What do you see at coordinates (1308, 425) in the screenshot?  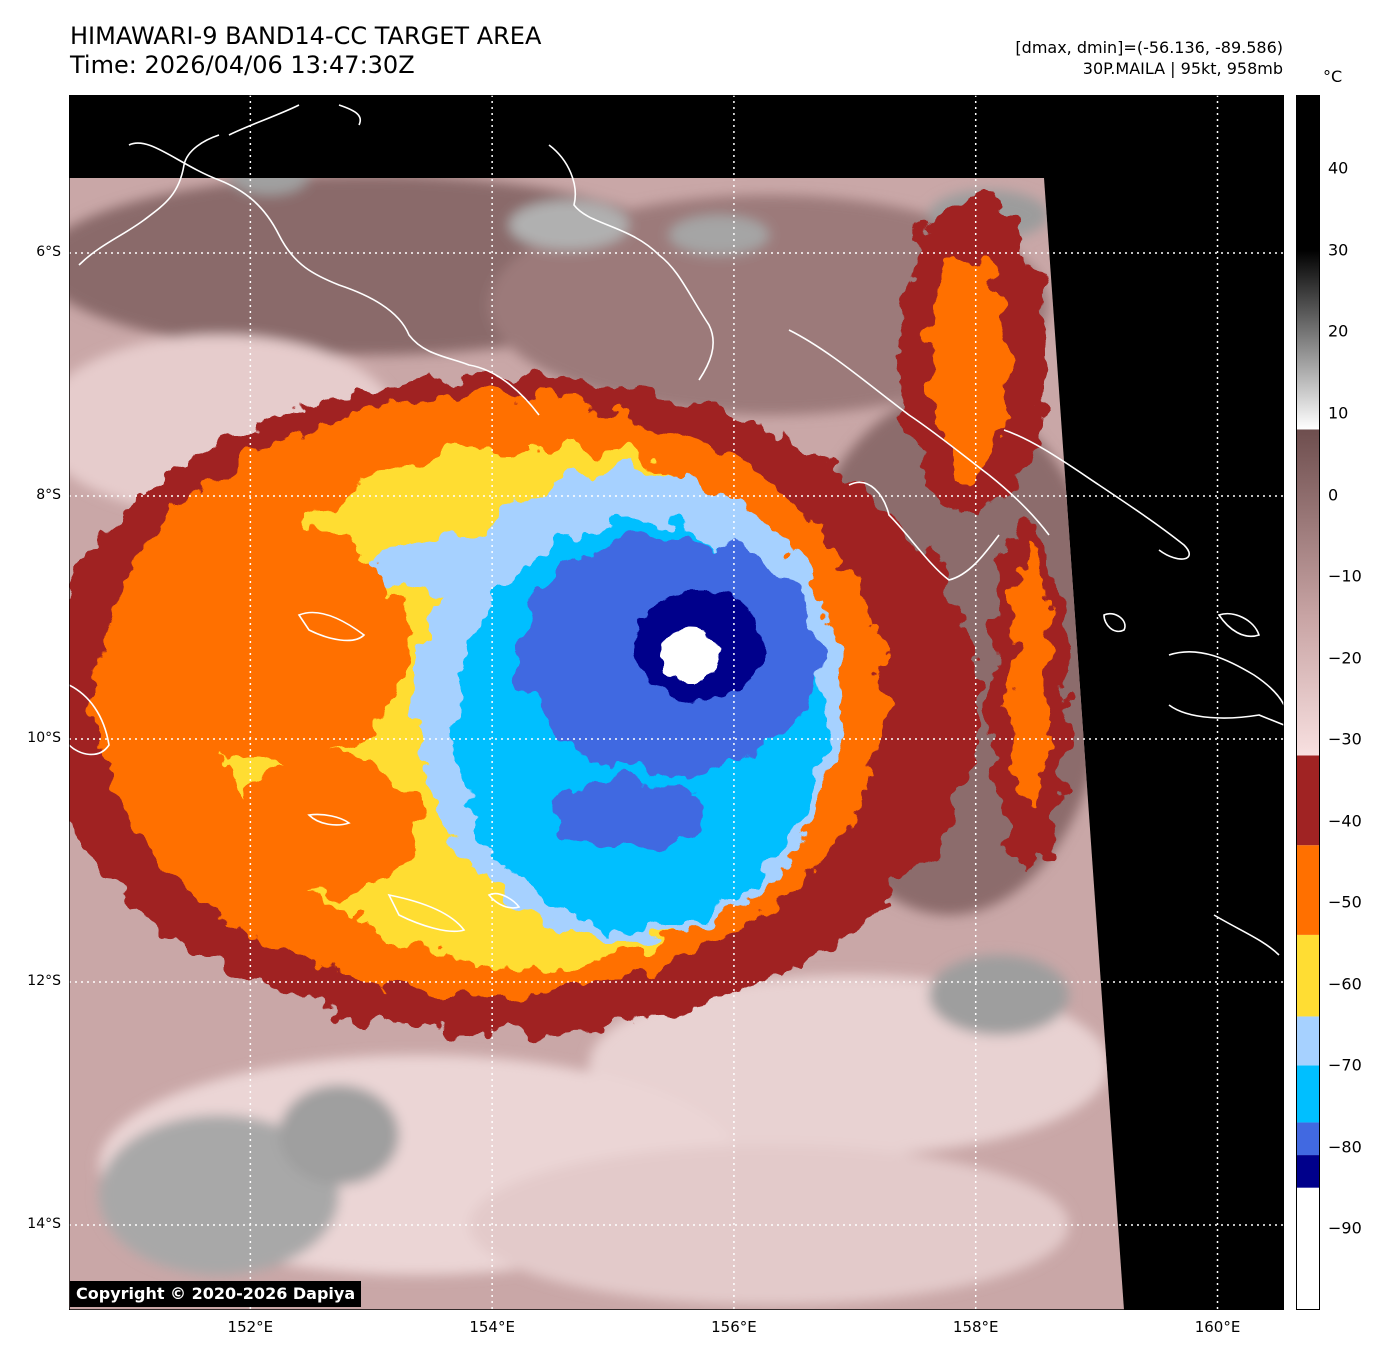 I see `colorbar-gradient` at bounding box center [1308, 425].